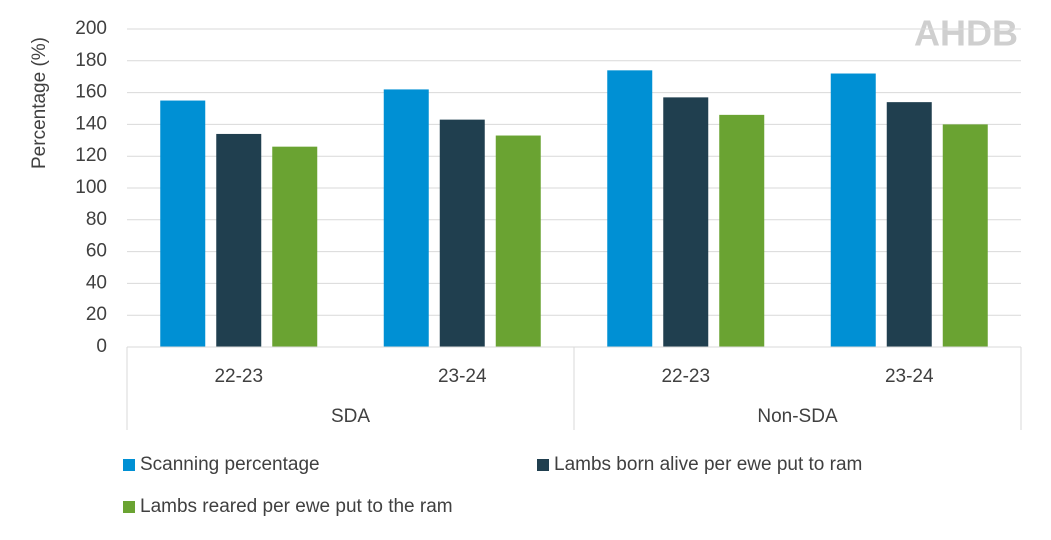  Describe the element at coordinates (91, 155) in the screenshot. I see `y-tick-label: 120` at that location.